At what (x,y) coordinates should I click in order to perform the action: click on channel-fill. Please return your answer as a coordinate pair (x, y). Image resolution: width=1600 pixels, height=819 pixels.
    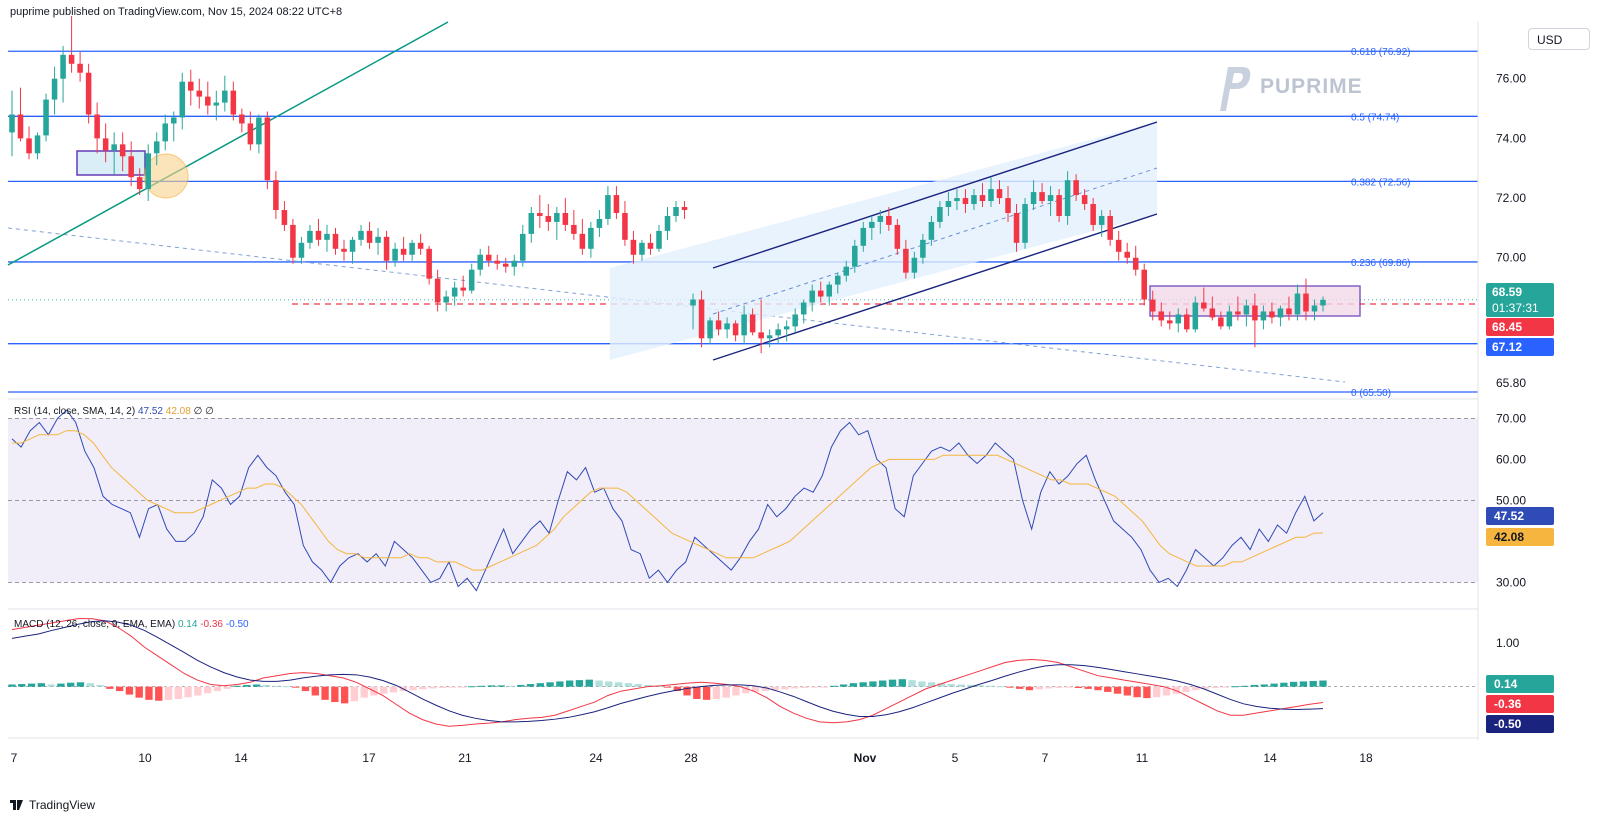
    Looking at the image, I should click on (883, 241).